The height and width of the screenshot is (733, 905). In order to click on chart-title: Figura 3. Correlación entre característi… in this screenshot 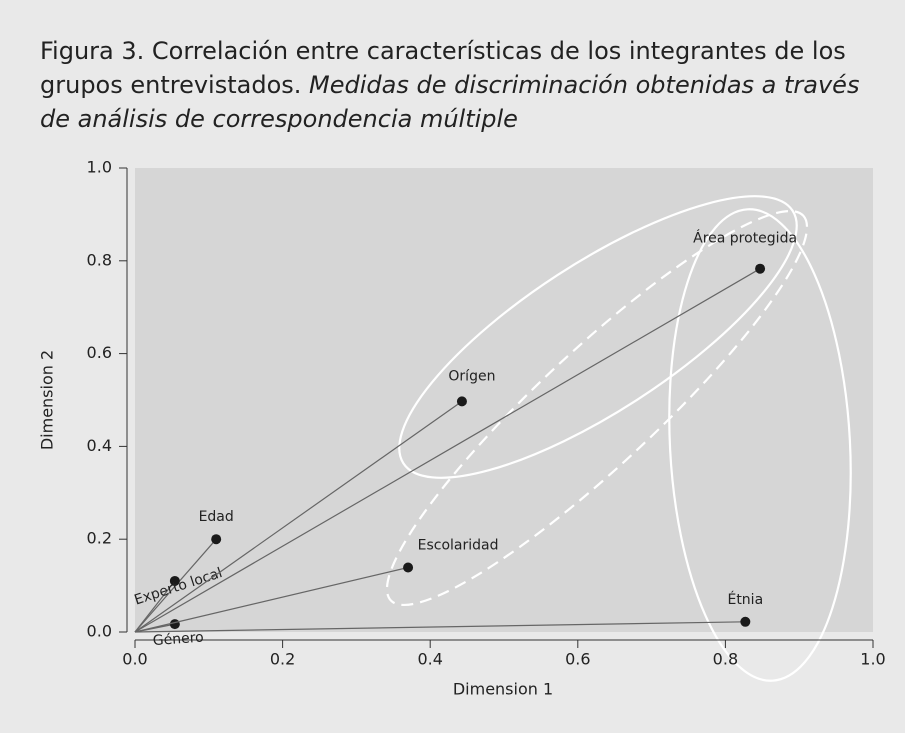, I will do `click(443, 68)`.